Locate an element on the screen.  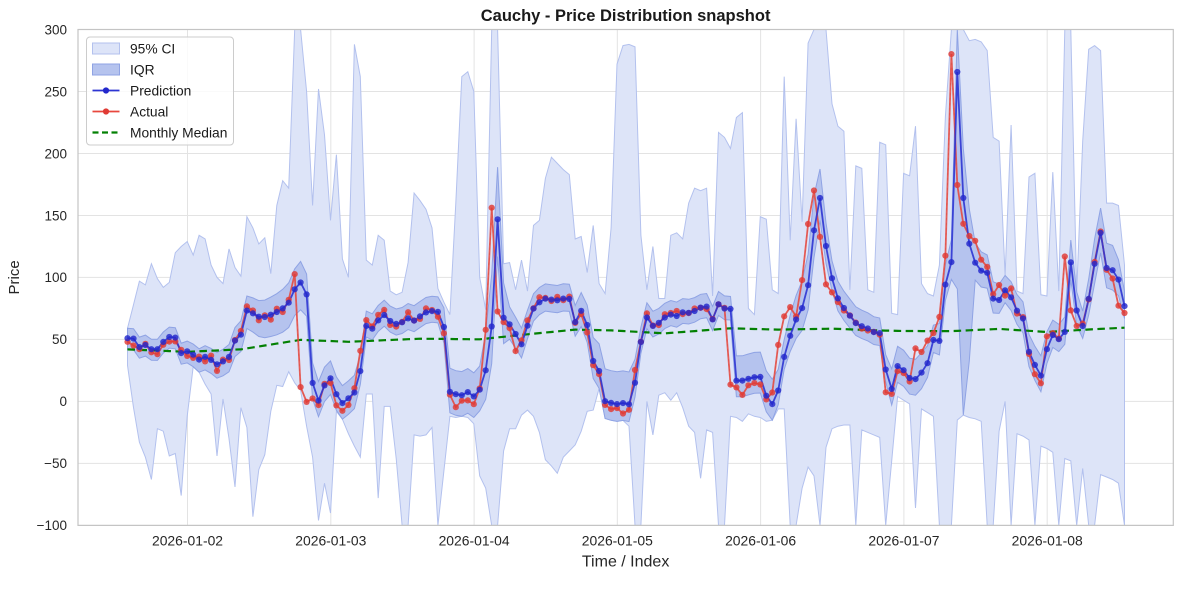
svg-text: 150 is located at coordinates (55, 215).